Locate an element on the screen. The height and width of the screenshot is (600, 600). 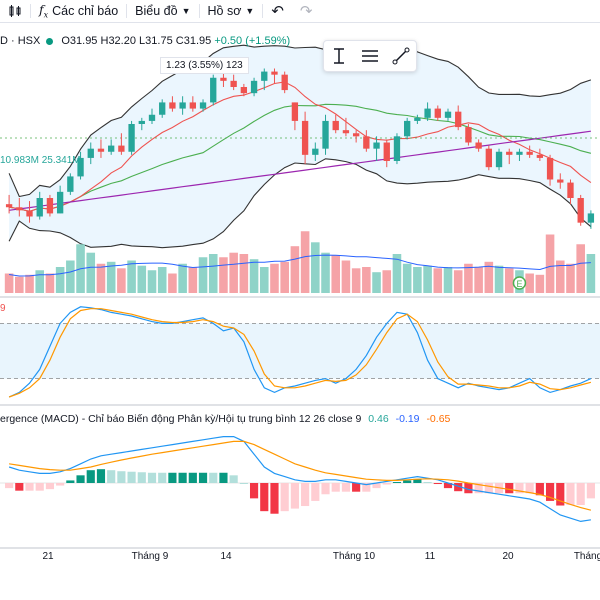
function-icon: fx is located at coordinates (44, 11).